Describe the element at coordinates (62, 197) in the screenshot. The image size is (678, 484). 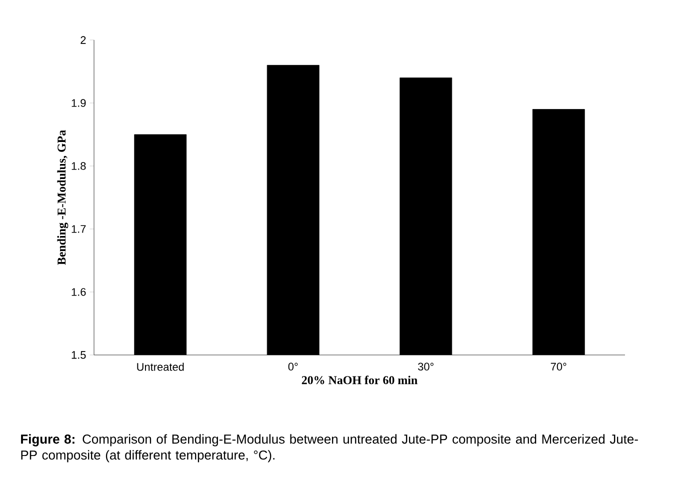
I see `y-axis-title: Bending -E-Modulus, GPa` at that location.